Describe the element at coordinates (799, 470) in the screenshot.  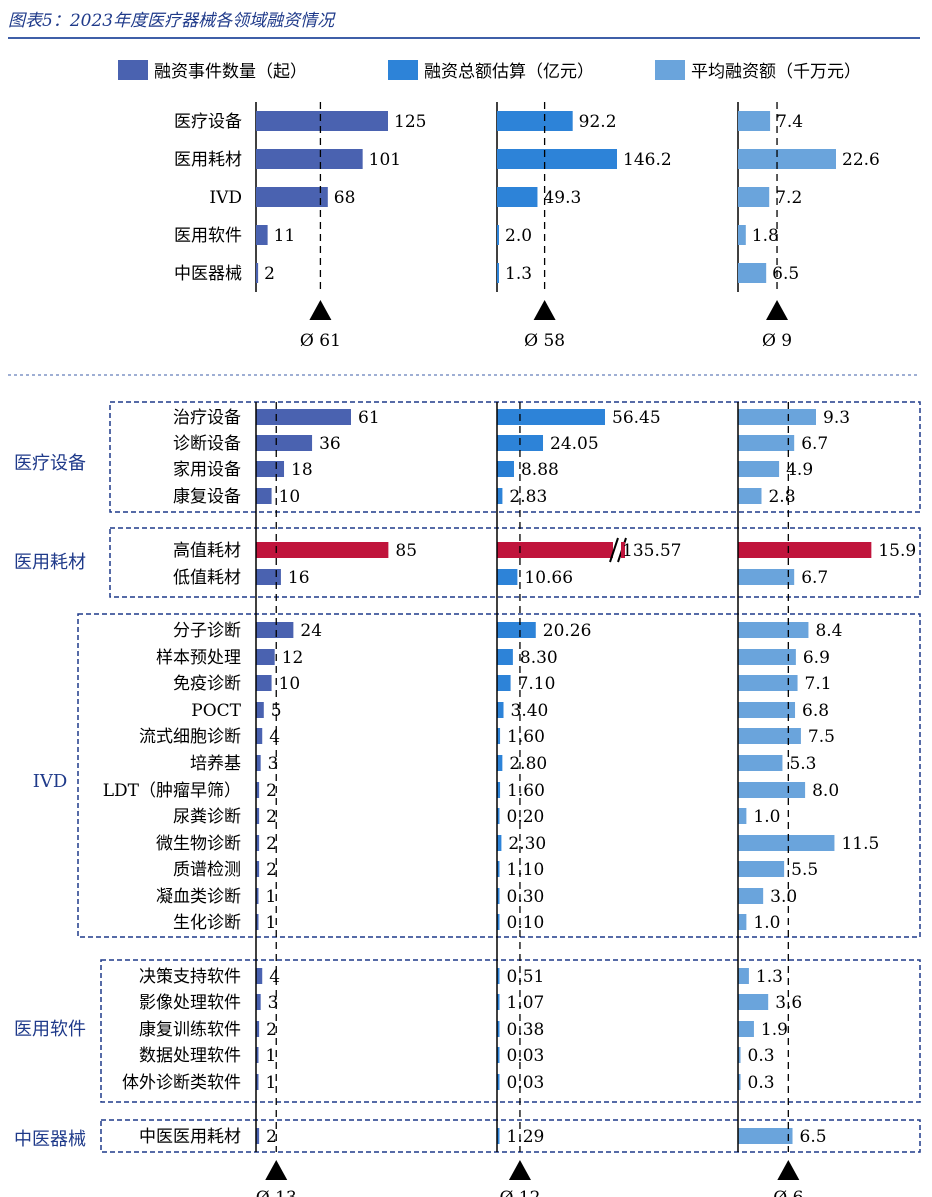
I see `data-label: 4.9` at that location.